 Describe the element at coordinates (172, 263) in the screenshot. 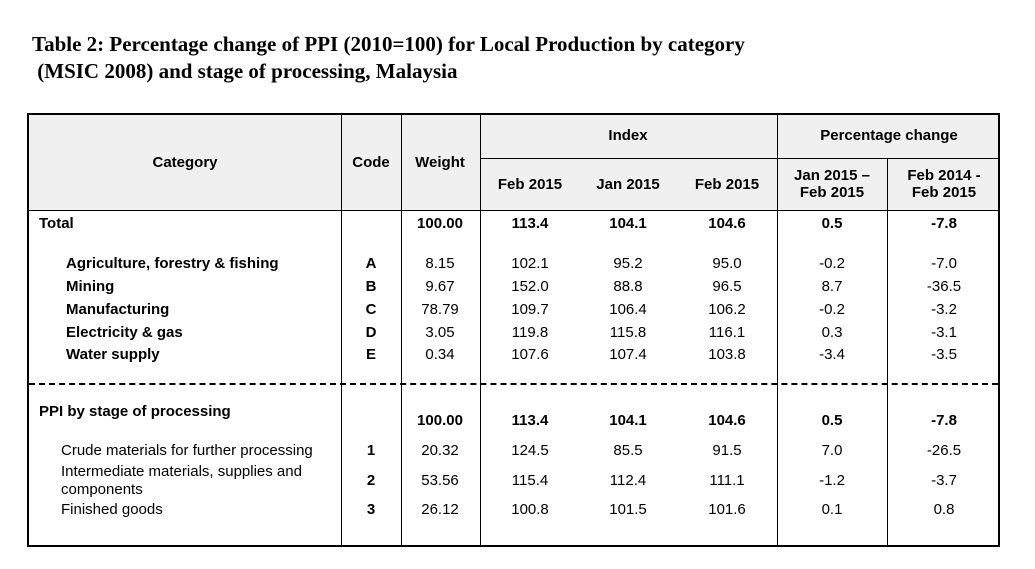

I see `row-label: Agriculture, forestry & fishing` at that location.